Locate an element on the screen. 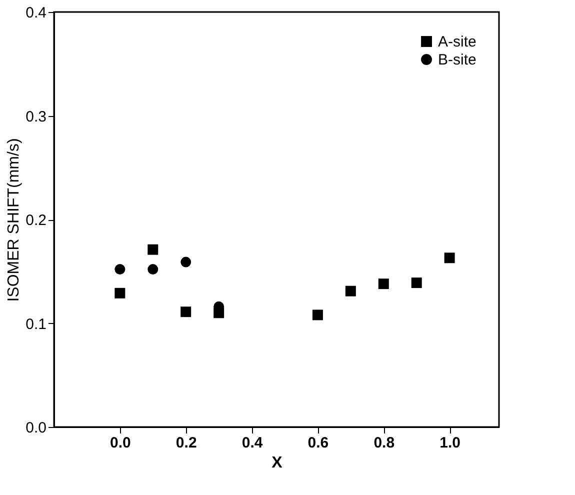 The image size is (575, 495). x-tick-label: 0.6 is located at coordinates (318, 443).